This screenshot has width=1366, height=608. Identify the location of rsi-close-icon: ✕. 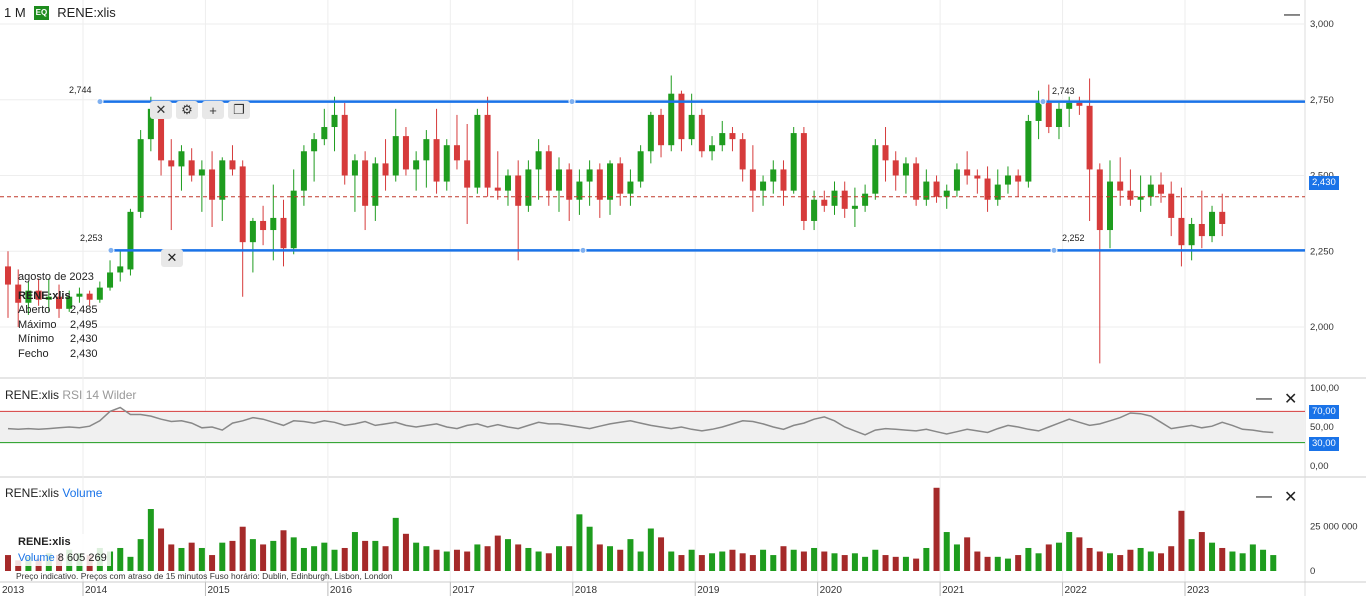
(1291, 399).